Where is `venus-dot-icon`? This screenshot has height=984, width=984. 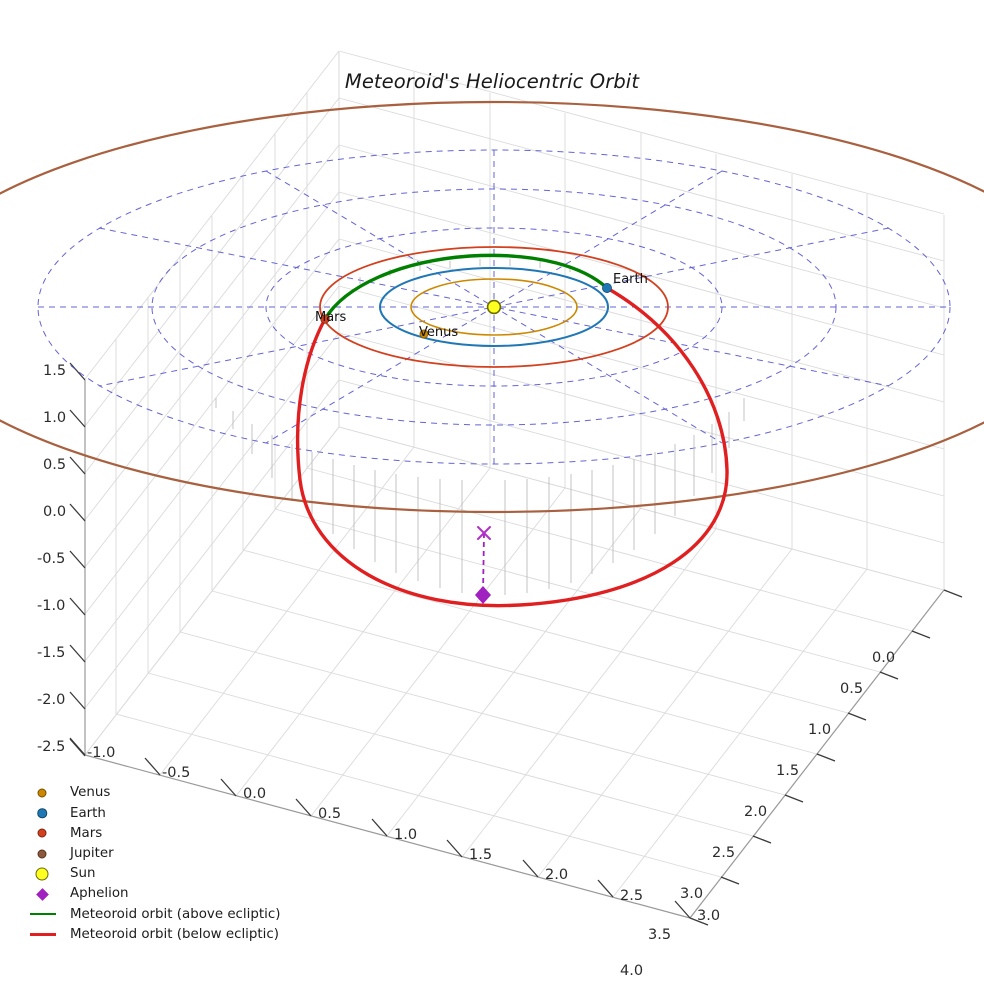 venus-dot-icon is located at coordinates (42, 793).